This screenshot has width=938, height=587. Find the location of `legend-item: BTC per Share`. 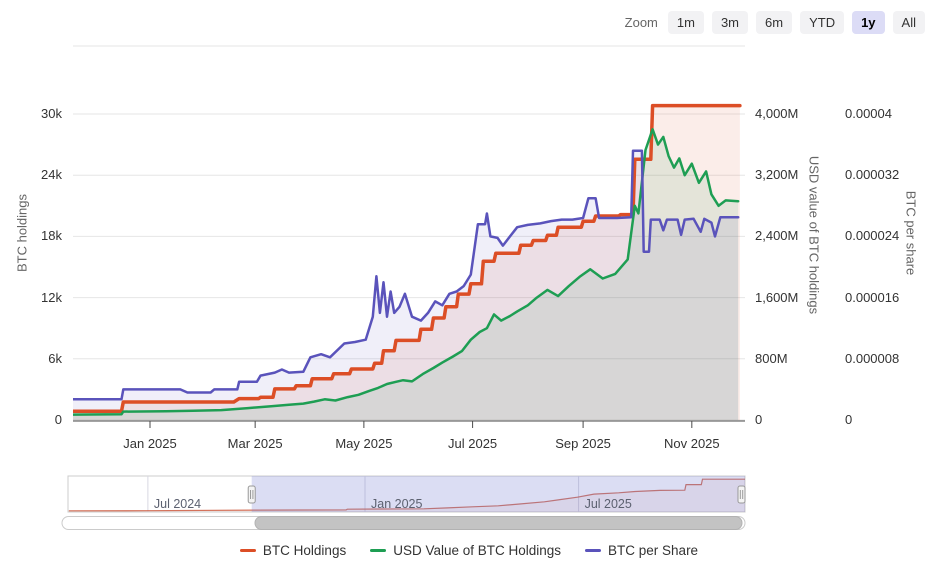

legend-item: BTC per Share is located at coordinates (641, 550).